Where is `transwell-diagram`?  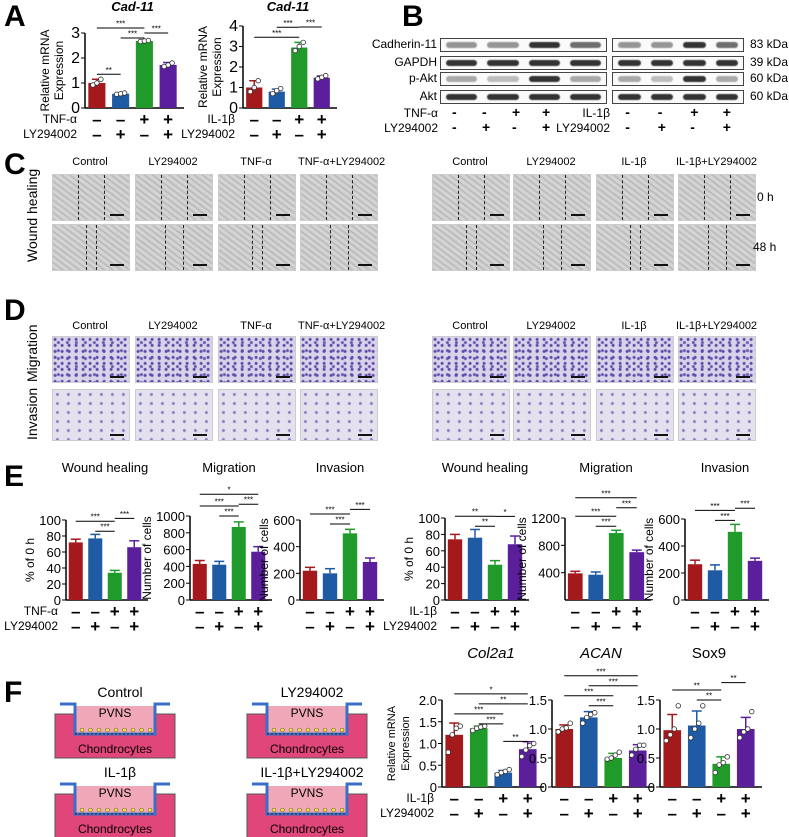
transwell-diagram is located at coordinates (115, 809).